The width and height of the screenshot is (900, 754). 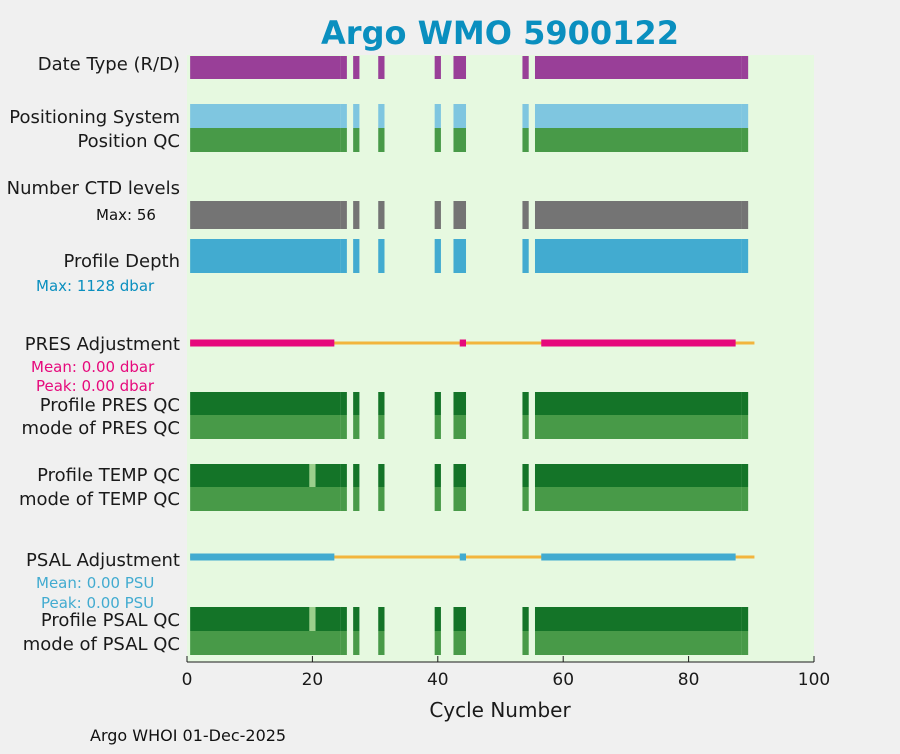 What do you see at coordinates (95, 286) in the screenshot?
I see `depth-max-annotation: Max: 1128 dbar` at bounding box center [95, 286].